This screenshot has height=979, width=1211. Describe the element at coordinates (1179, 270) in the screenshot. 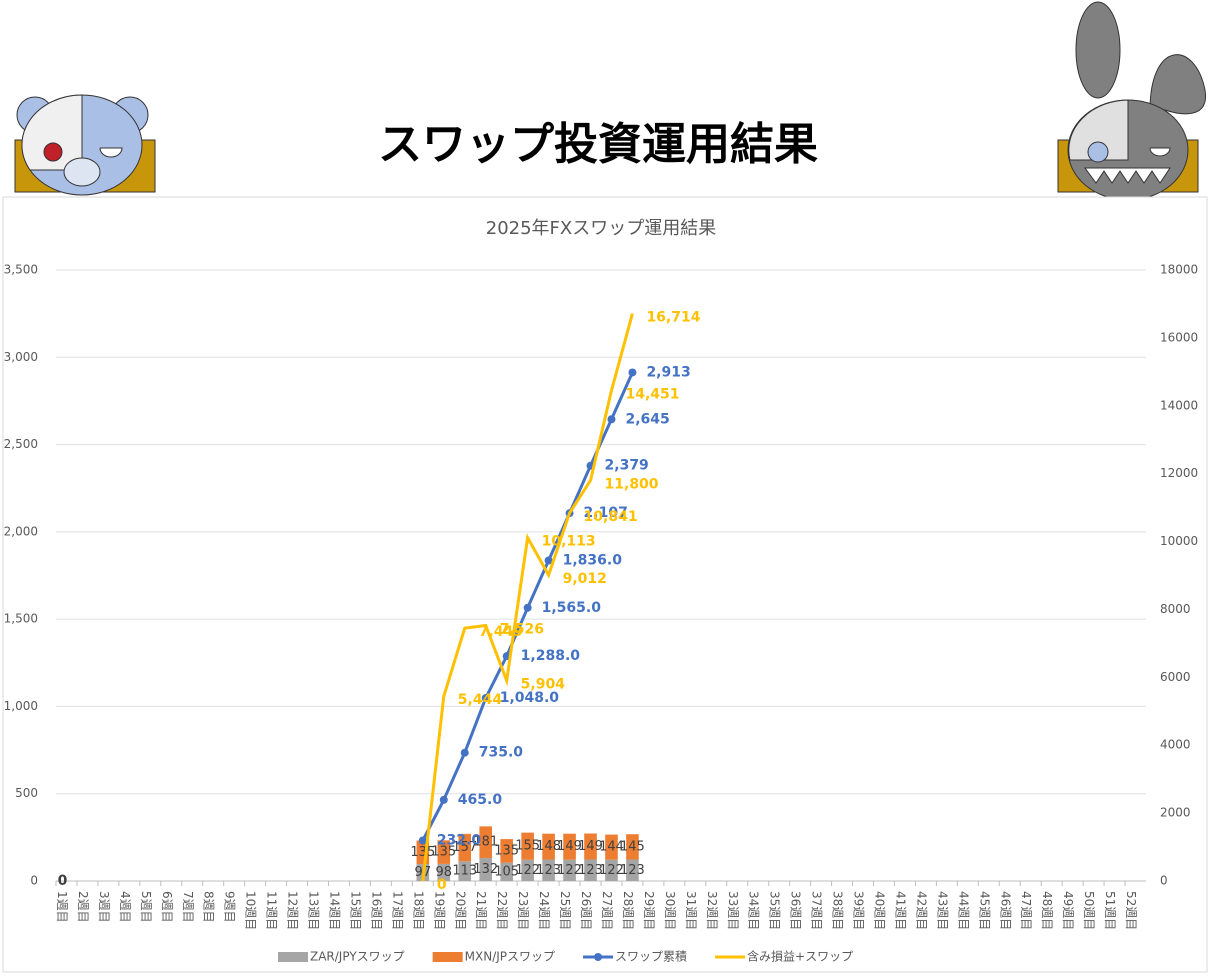

I see `y2-tick-label: 18000` at that location.